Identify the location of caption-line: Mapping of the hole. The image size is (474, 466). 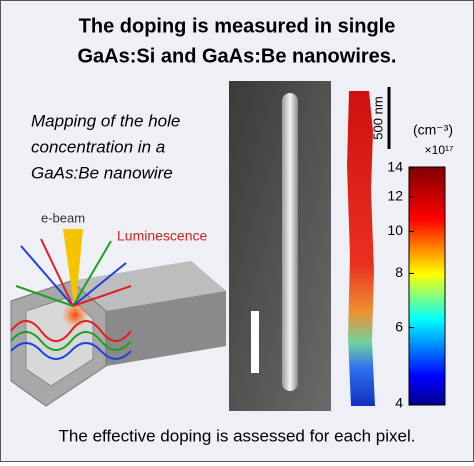
(105, 120).